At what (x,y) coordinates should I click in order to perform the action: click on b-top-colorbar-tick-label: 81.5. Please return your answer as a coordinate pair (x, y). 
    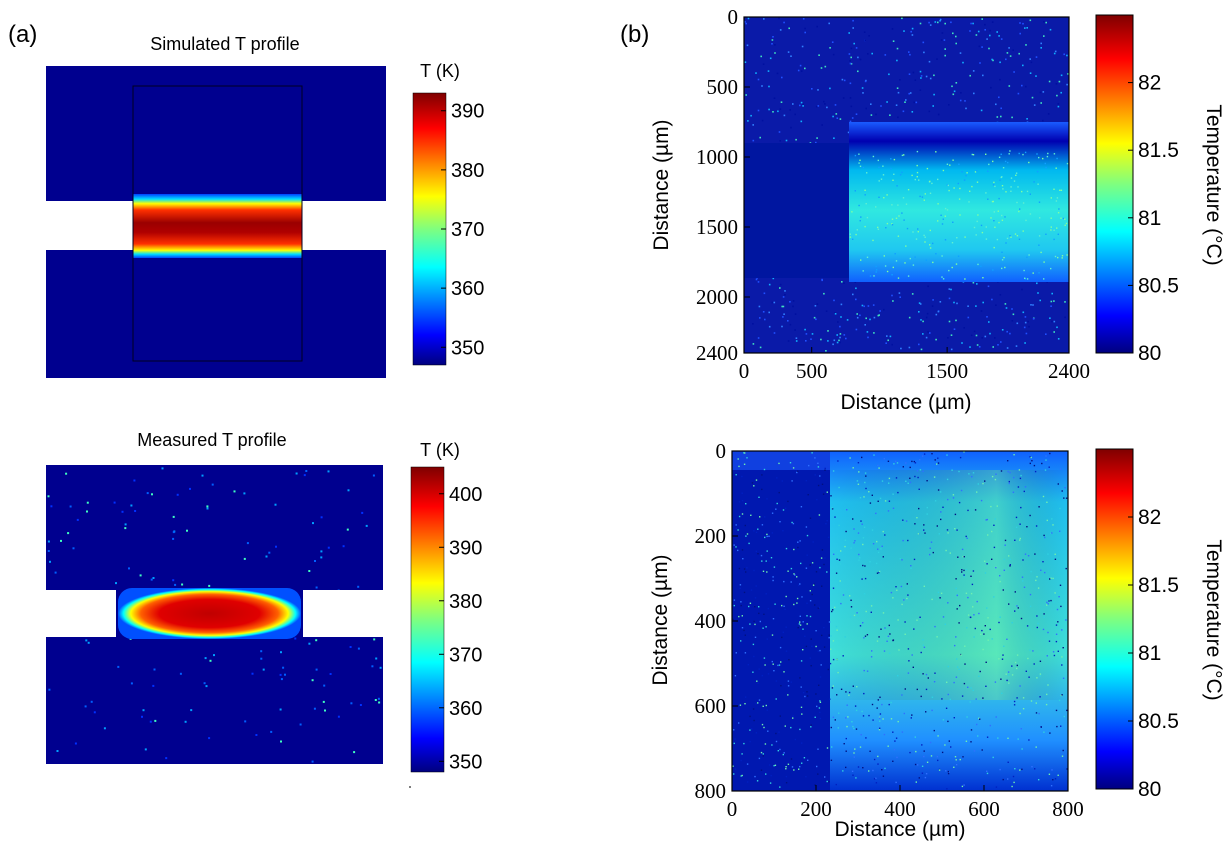
    Looking at the image, I should click on (1158, 150).